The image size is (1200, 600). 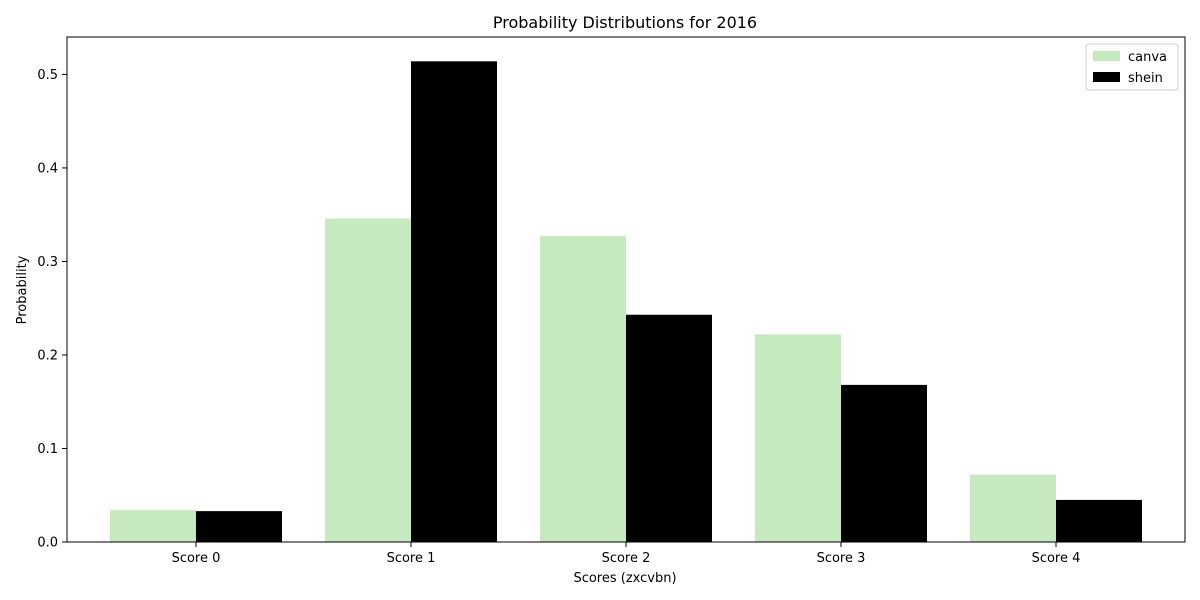 I want to click on x-tick-label: Score 0, so click(x=196, y=558).